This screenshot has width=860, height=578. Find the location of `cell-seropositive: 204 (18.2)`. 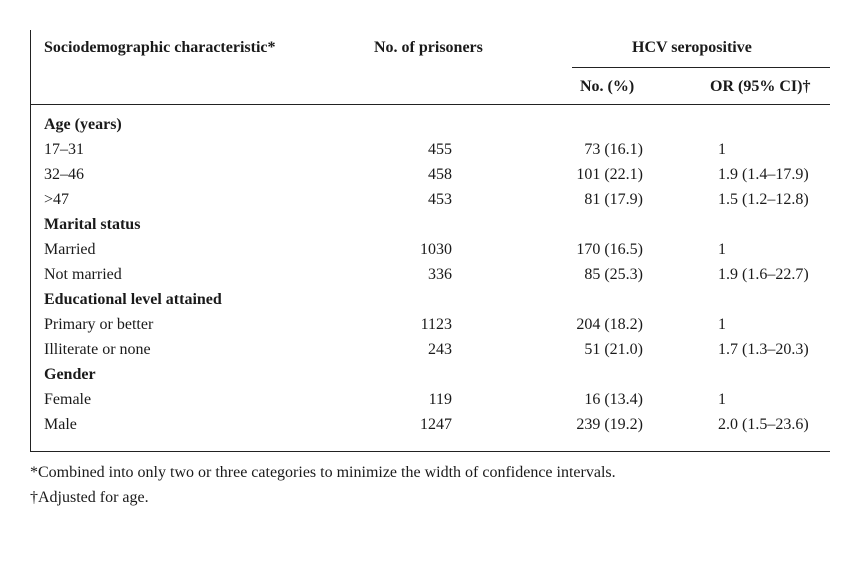

cell-seropositive: 204 (18.2) is located at coordinates (609, 324).